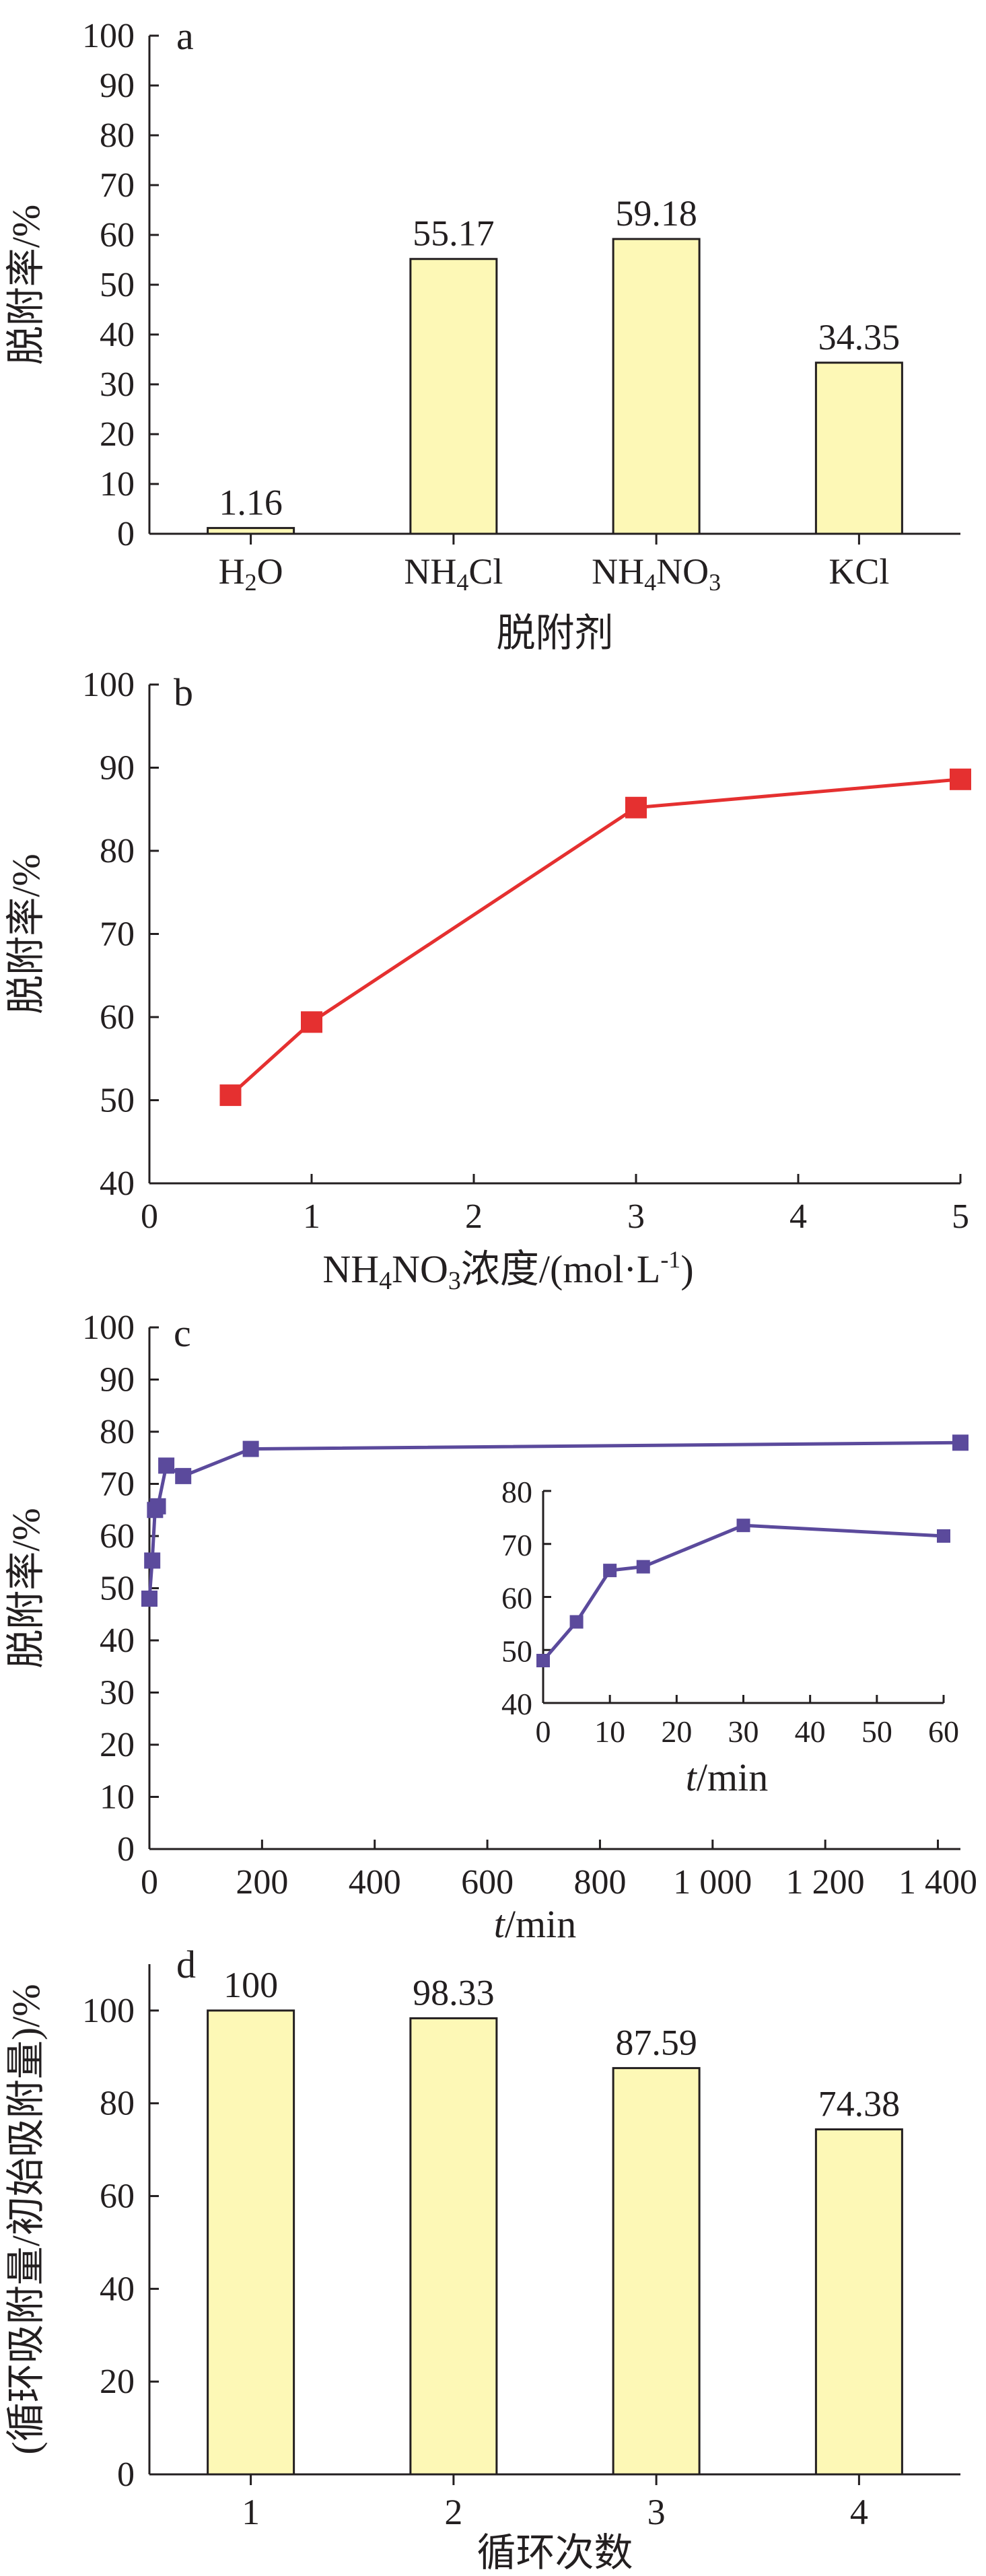  I want to click on panel-d-y-tick-label: 0, so click(126, 2475).